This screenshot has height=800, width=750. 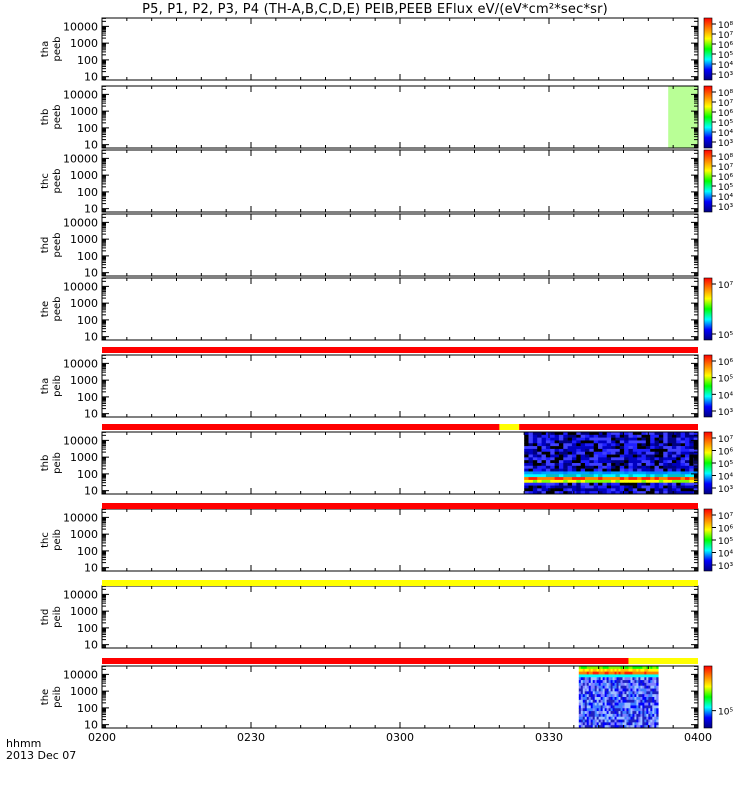 What do you see at coordinates (51, 309) in the screenshot?
I see `panel-label: thepeeb` at bounding box center [51, 309].